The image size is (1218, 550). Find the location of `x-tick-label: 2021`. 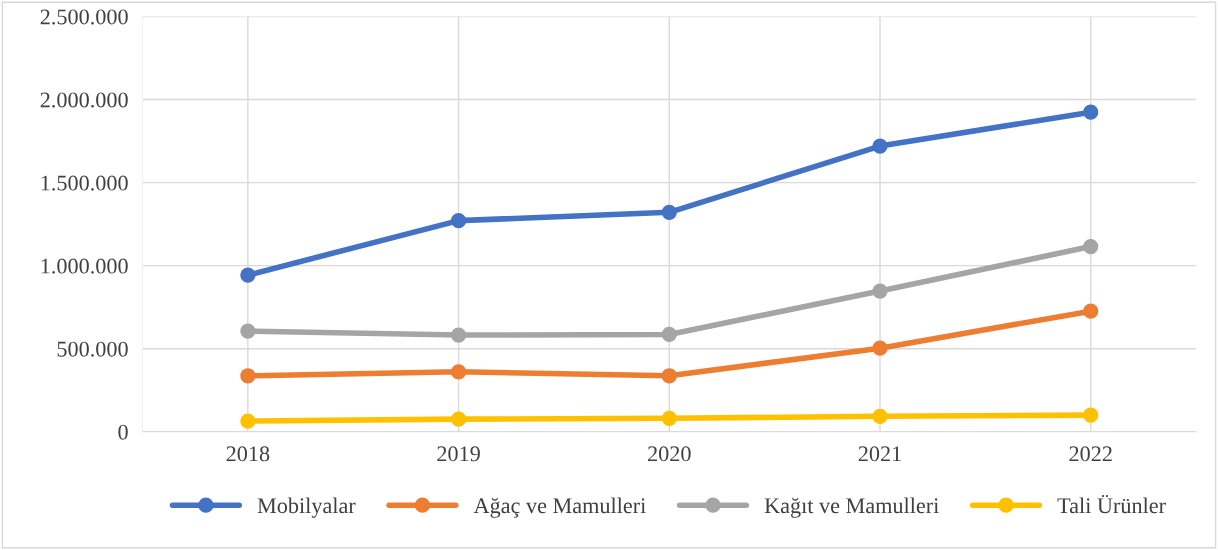

x-tick-label: 2021 is located at coordinates (879, 454).